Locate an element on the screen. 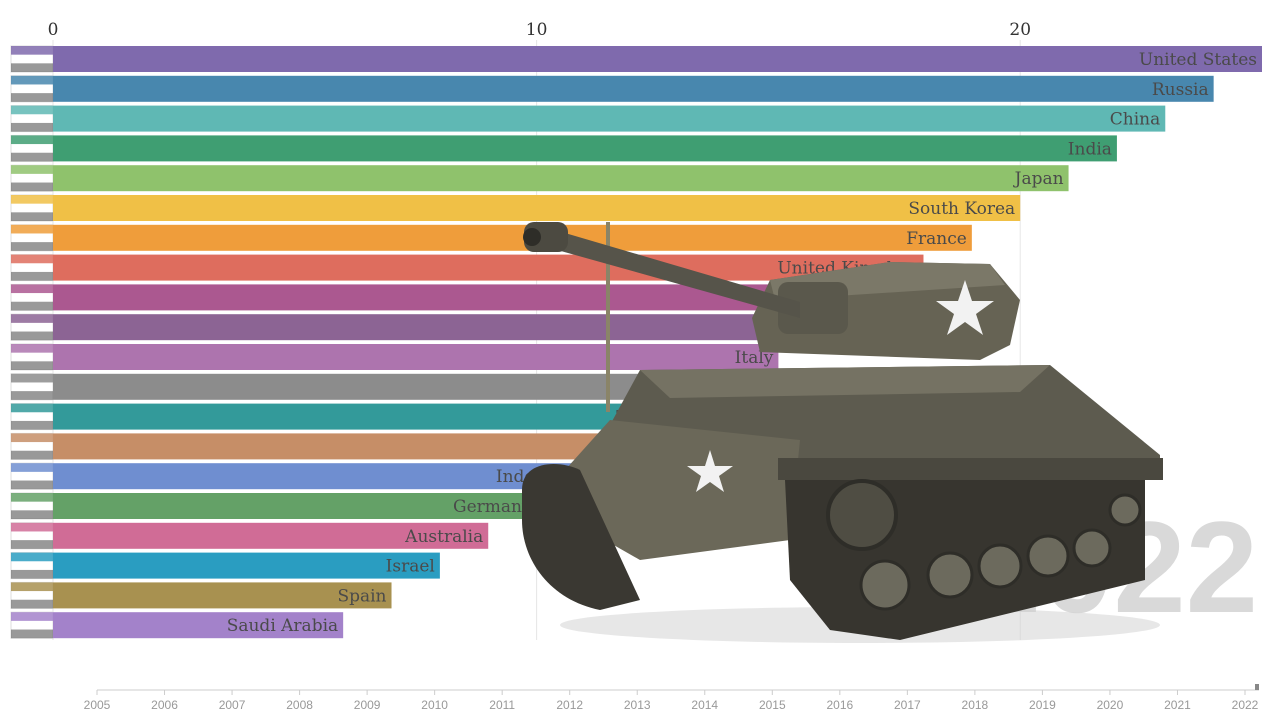 The height and width of the screenshot is (720, 1280). flag-italy-icon is located at coordinates (32, 357).